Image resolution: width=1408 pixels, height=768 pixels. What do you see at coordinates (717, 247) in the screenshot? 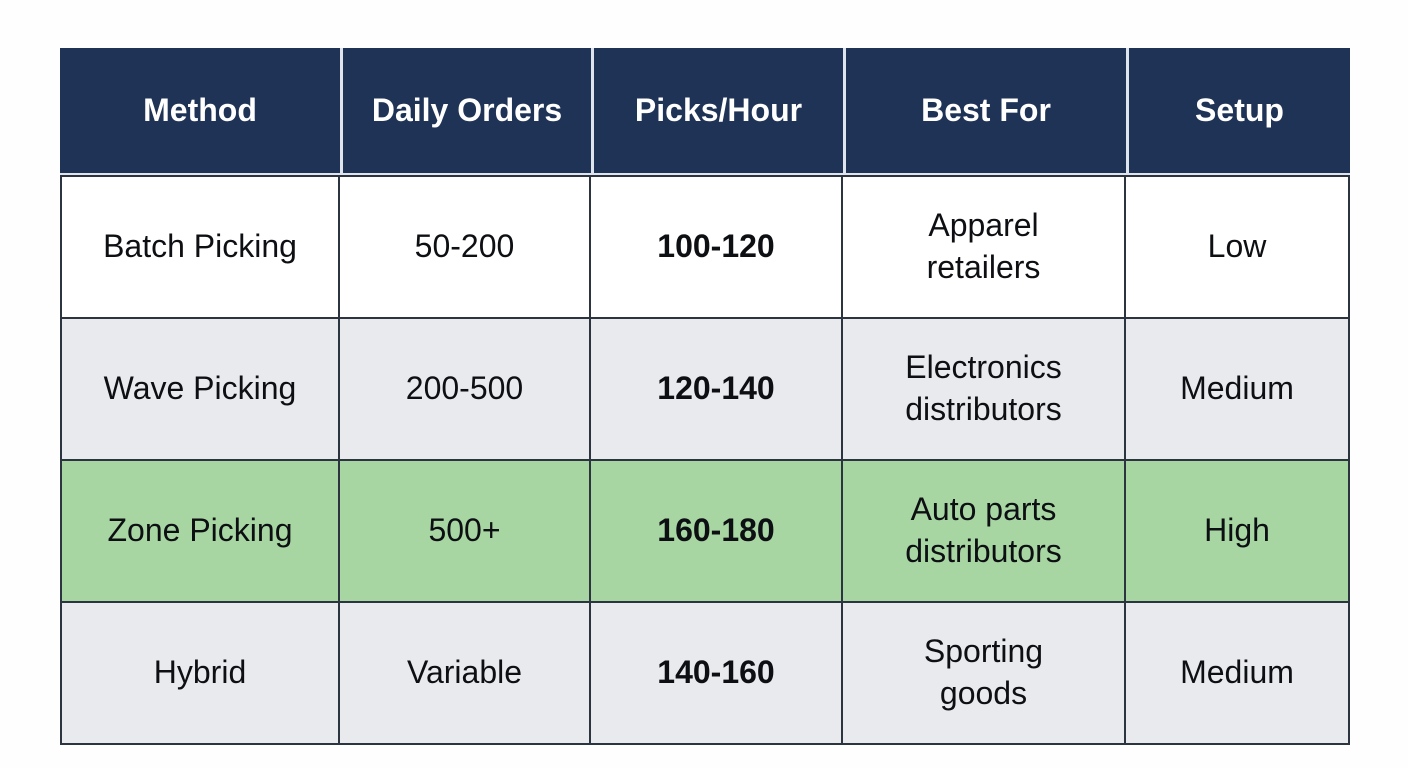
I see `cell-picks-per-hour: 100-120` at bounding box center [717, 247].